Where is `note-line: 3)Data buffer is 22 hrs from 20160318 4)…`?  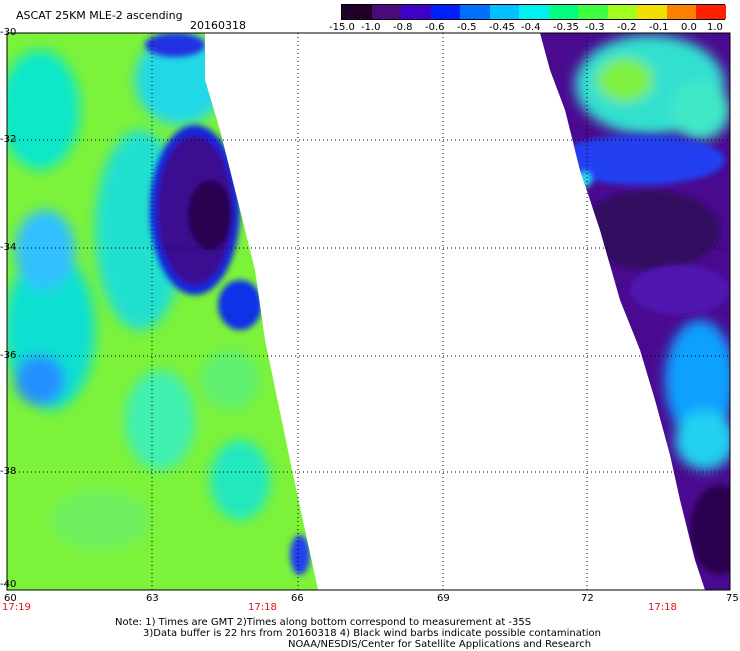 note-line: 3)Data buffer is 22 hrs from 20160318 4)… is located at coordinates (372, 633).